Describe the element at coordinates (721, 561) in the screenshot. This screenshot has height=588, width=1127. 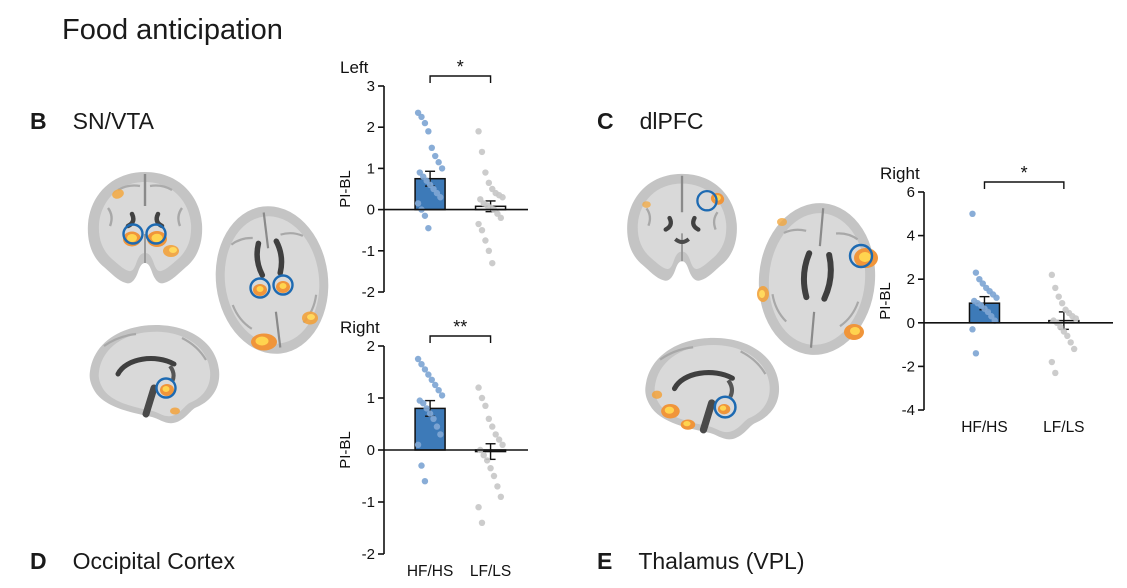
I see `panel-e-label: Thalamus (VPL)` at that location.